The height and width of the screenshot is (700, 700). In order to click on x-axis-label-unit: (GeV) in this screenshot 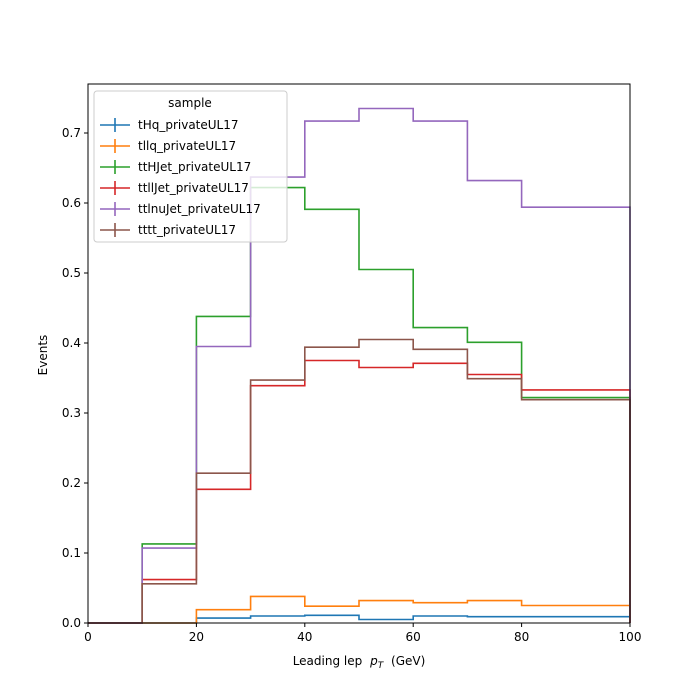, I will do `click(408, 661)`.